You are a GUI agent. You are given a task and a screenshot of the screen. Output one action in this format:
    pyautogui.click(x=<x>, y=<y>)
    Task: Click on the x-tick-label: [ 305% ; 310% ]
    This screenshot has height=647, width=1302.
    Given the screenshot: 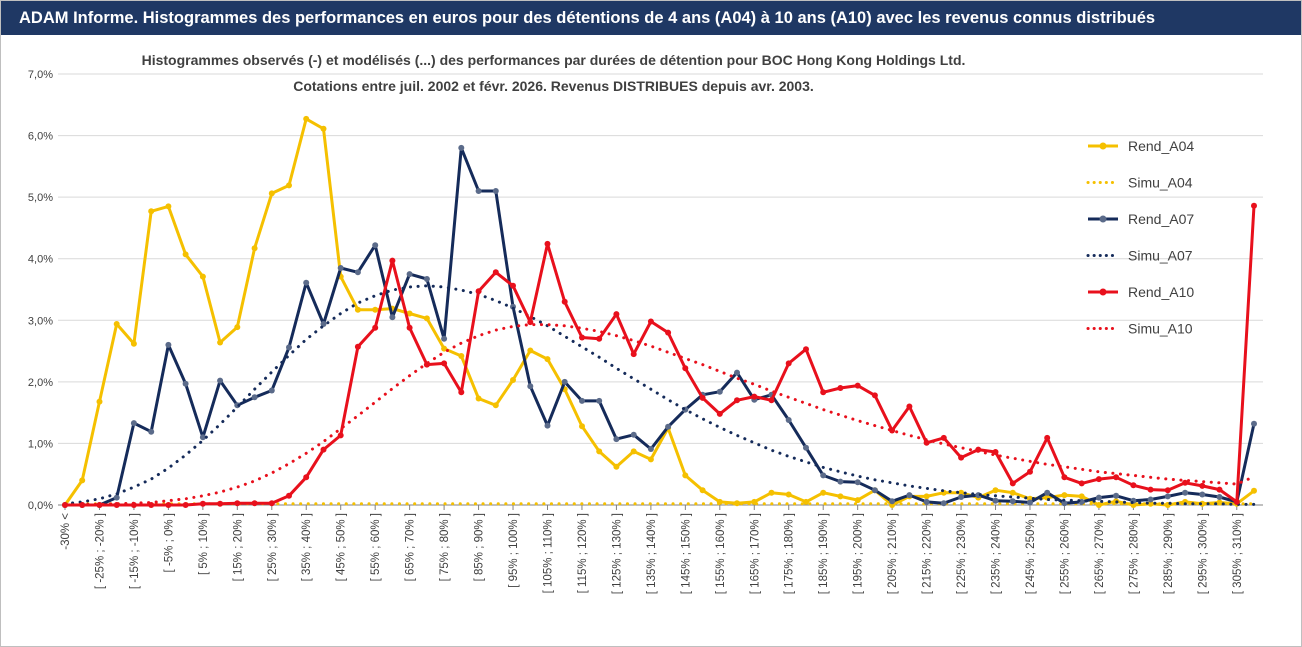 What is the action you would take?
    pyautogui.click(x=1238, y=553)
    